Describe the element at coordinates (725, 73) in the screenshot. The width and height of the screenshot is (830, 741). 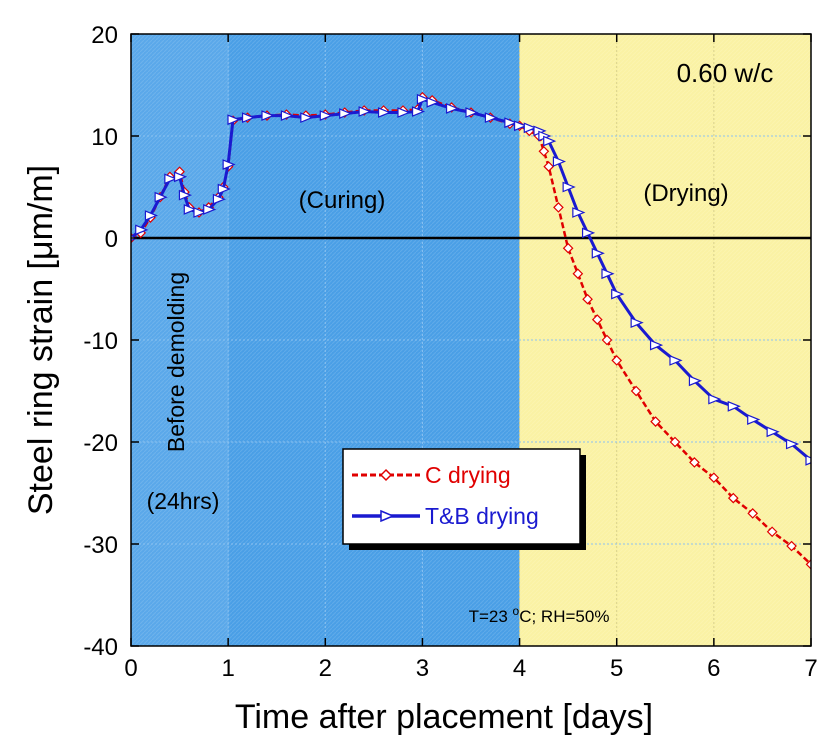
I see `wc-label: 0.60 w/c` at that location.